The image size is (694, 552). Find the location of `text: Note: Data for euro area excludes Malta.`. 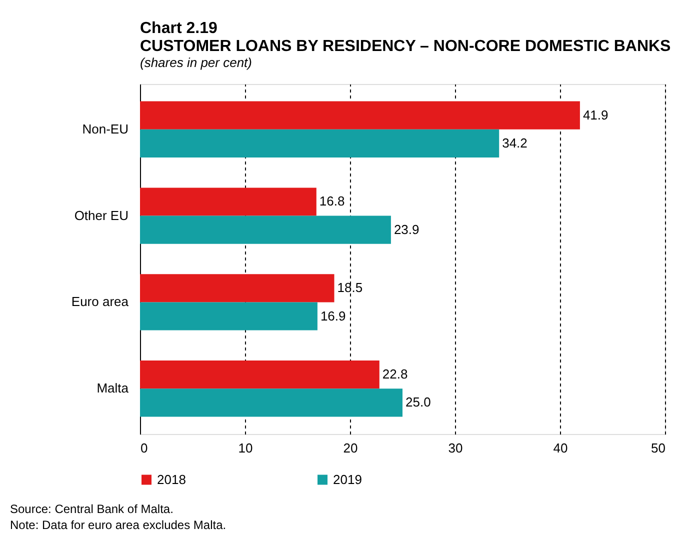

text: Note: Data for euro area excludes Malta. is located at coordinates (118, 525).